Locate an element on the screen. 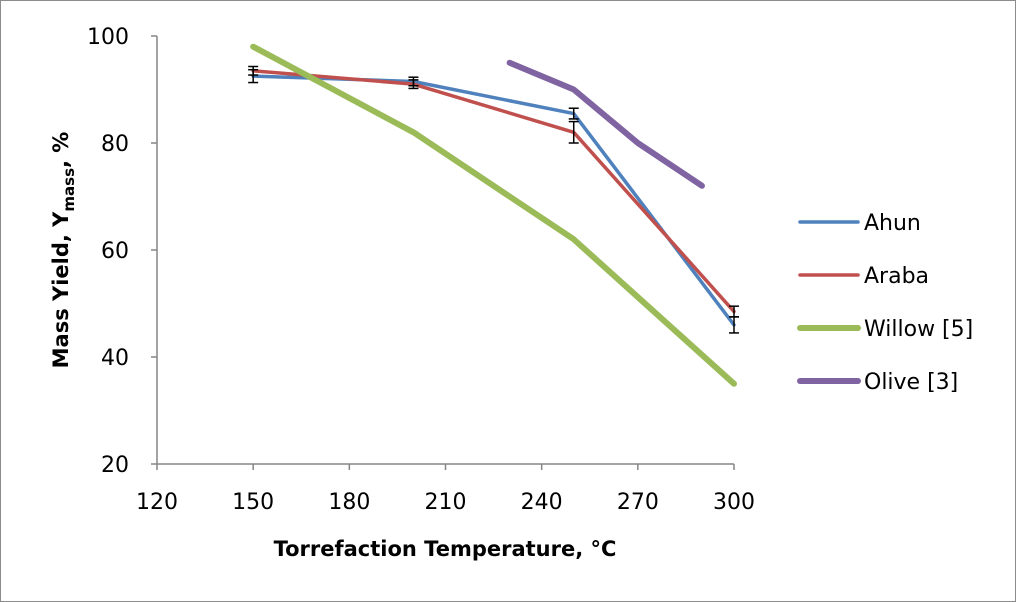 The width and height of the screenshot is (1016, 602). y-tick-label: 60 is located at coordinates (115, 251).